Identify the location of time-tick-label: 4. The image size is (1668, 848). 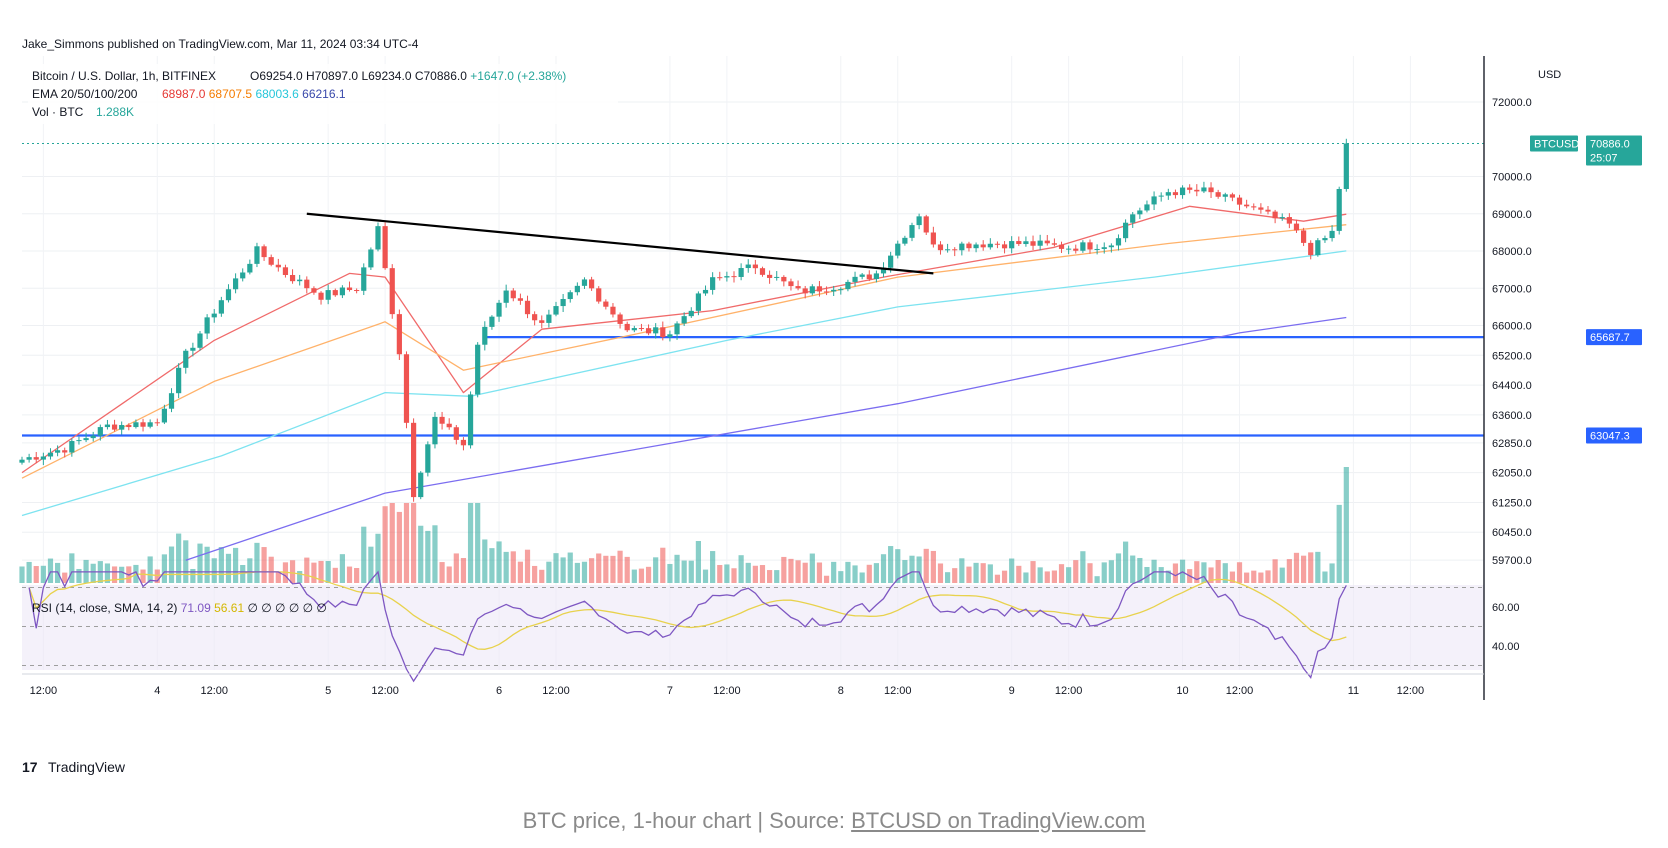
(157, 691).